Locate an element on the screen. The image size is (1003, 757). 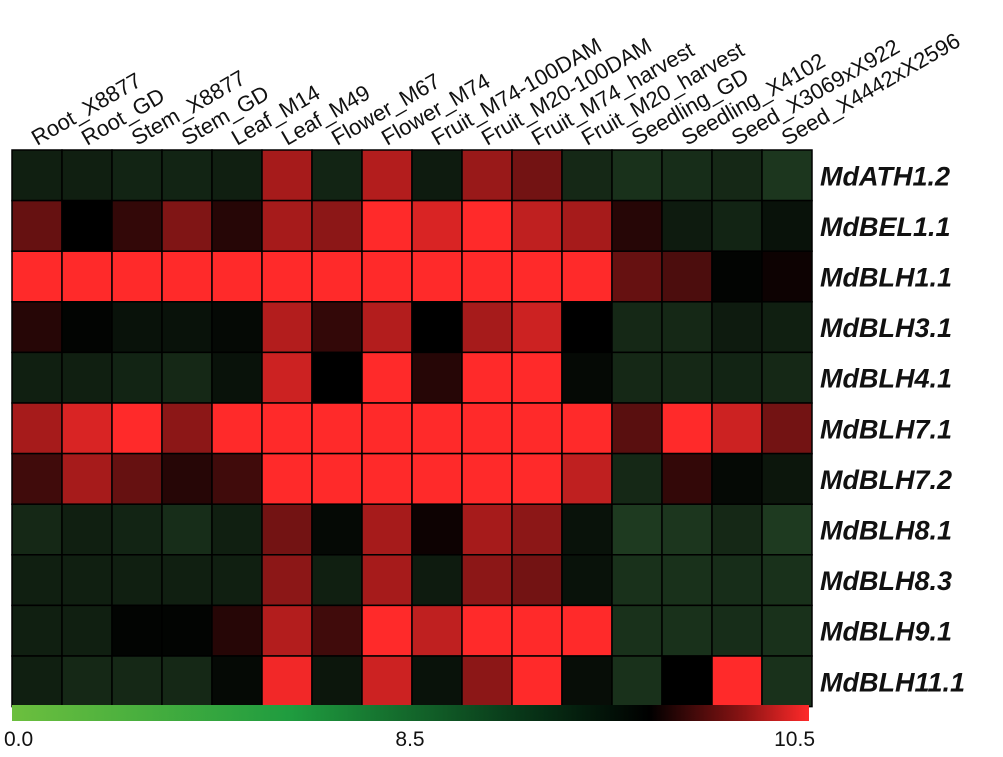
row-label: MdATH1.2 is located at coordinates (885, 176).